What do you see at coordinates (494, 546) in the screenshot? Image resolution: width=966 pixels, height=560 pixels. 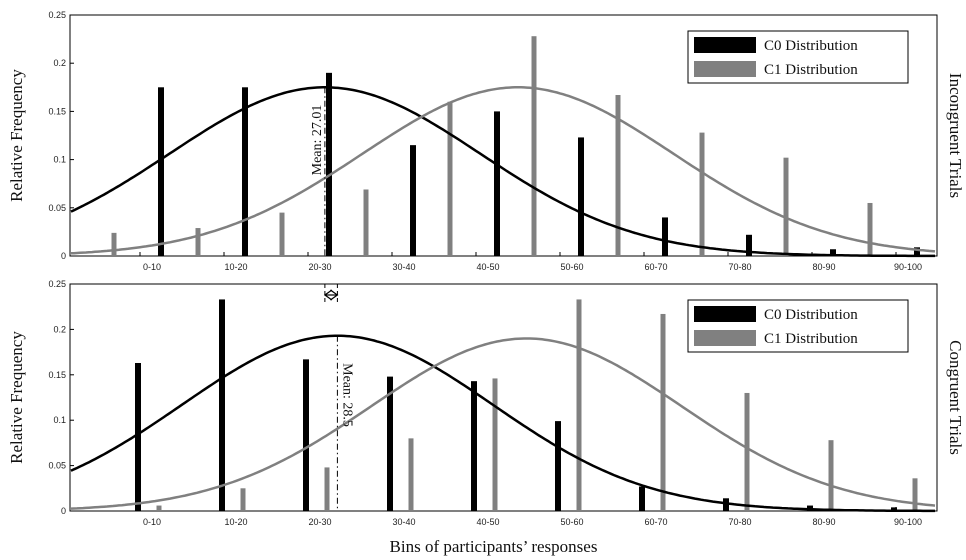 I see `x-axis-label: Bins of participants’ responses` at bounding box center [494, 546].